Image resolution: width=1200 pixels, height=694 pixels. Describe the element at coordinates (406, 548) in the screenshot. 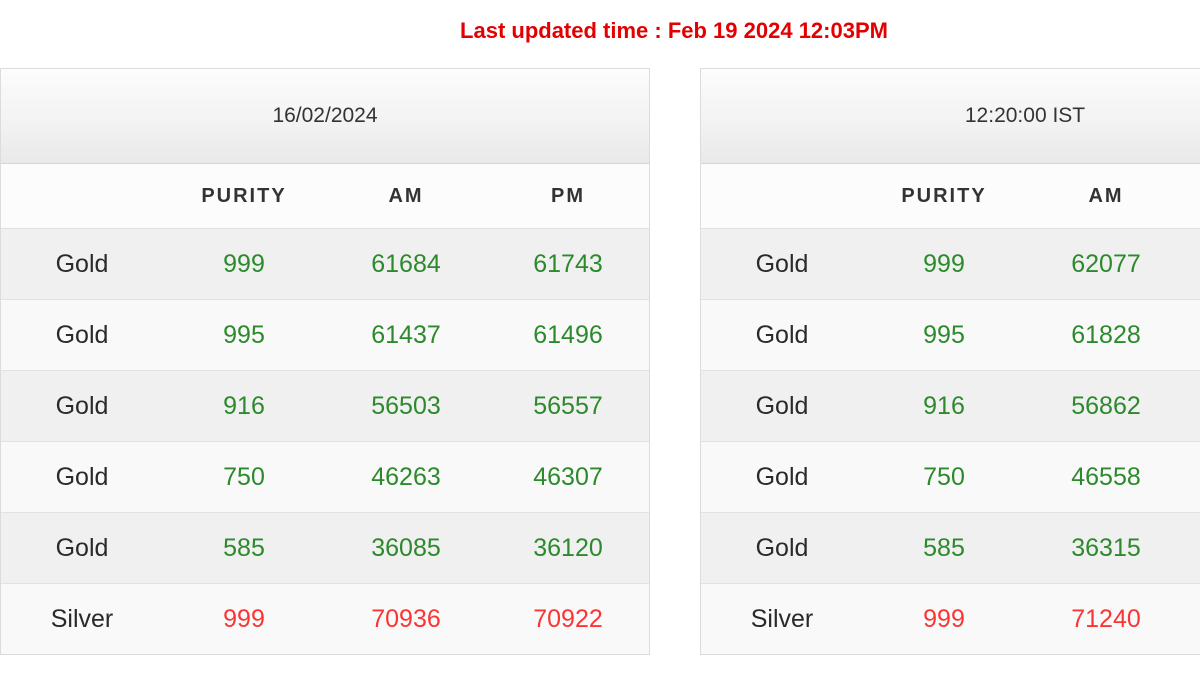

I see `am-cell: 36085` at that location.